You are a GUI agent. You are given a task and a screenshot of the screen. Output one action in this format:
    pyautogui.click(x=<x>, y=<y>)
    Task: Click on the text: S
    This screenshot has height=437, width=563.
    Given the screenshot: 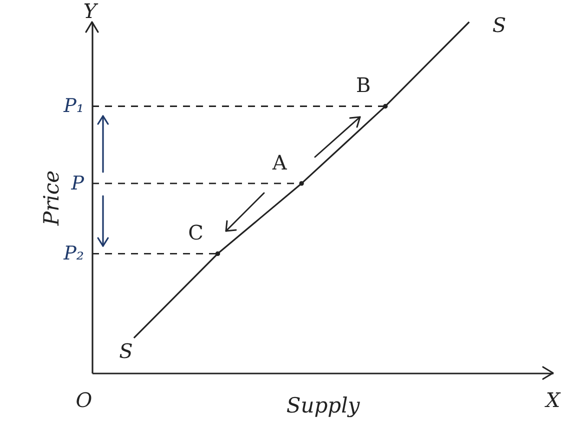 What is the action you would take?
    pyautogui.click(x=499, y=25)
    